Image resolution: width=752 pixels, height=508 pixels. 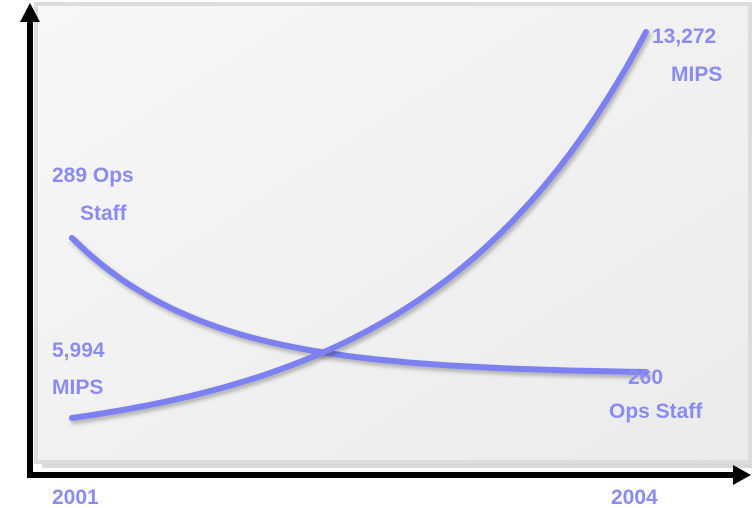 I want to click on x-tick-label-2004: 2004, so click(x=634, y=497).